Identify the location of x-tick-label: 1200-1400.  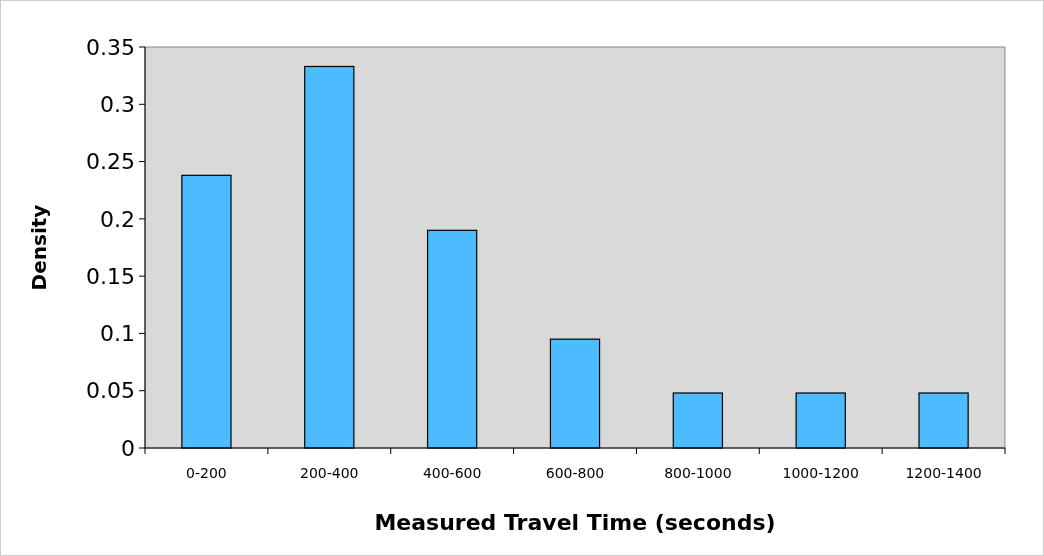
(943, 473).